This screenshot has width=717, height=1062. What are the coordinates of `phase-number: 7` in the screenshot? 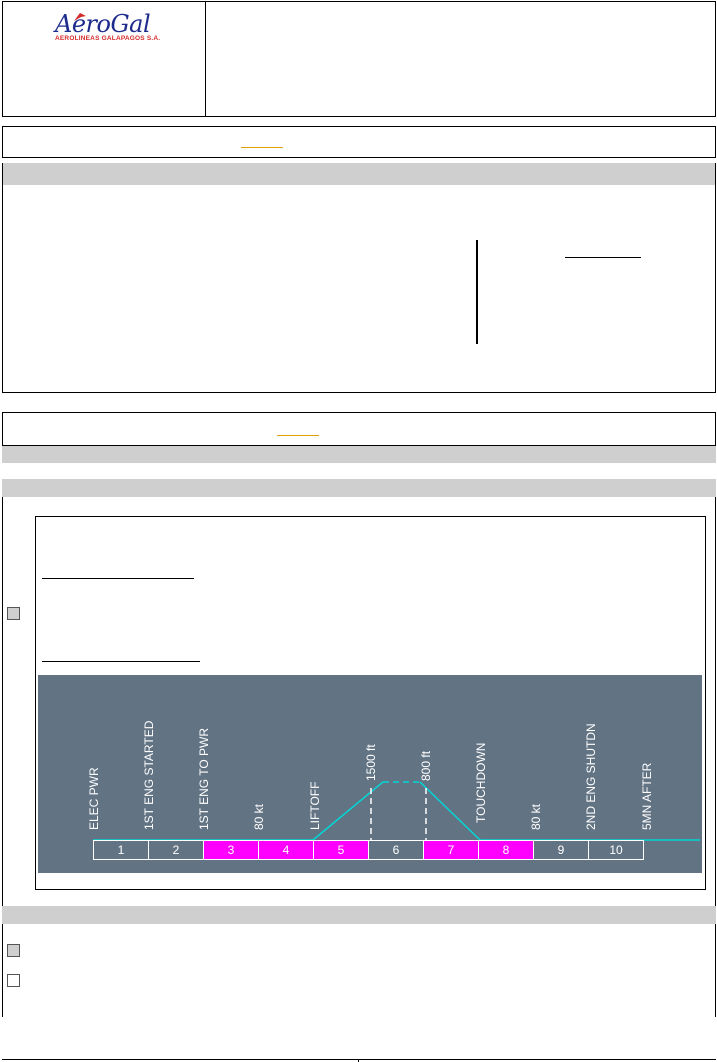 It's located at (451, 850).